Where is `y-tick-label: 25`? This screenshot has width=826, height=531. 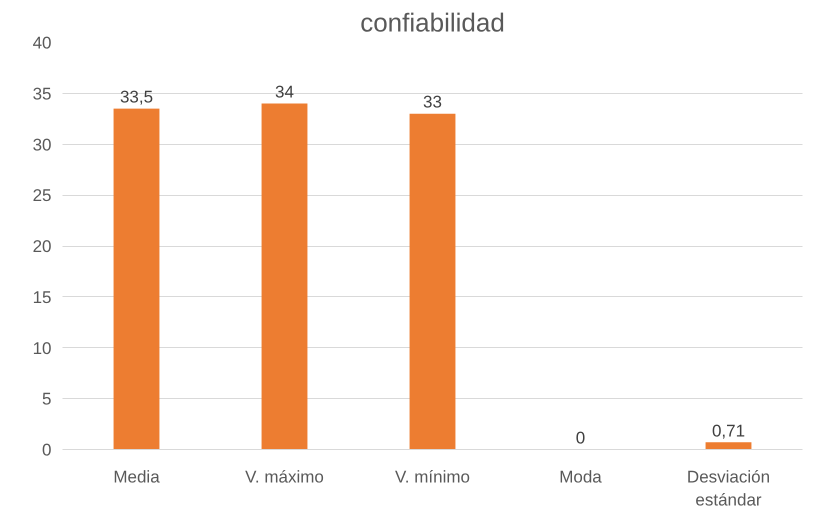
y-tick-label: 25 is located at coordinates (42, 196).